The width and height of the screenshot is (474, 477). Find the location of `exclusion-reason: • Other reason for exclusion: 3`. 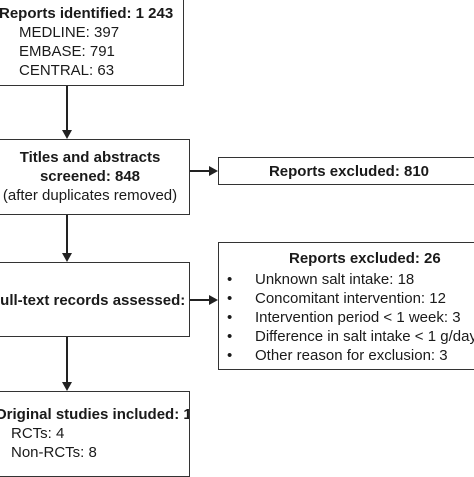

exclusion-reason: • Other reason for exclusion: 3 is located at coordinates (349, 355).